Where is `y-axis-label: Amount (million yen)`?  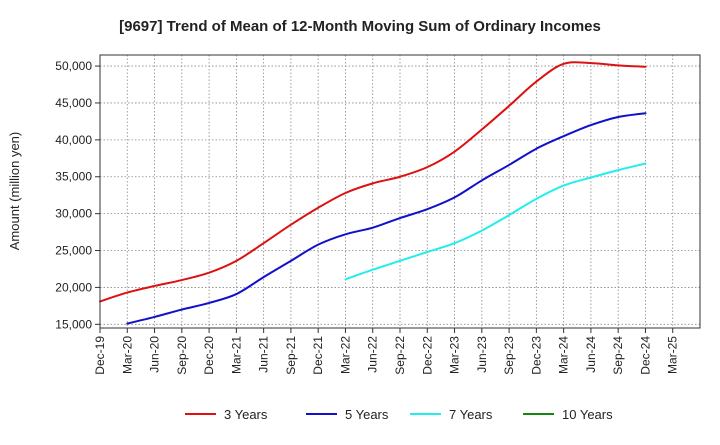
y-axis-label: Amount (million yen) is located at coordinates (14, 191).